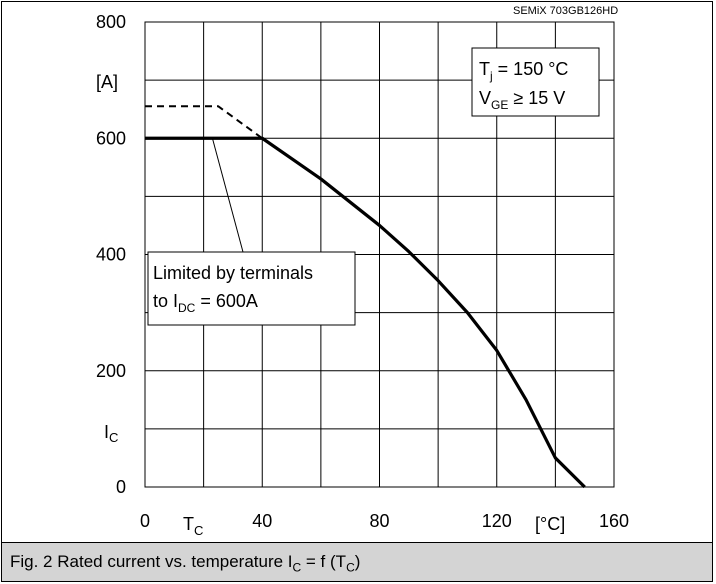 The image size is (716, 584). Describe the element at coordinates (151, 561) in the screenshot. I see `caption-prefix: Fig. 2 Rated current vs. temperature I` at that location.